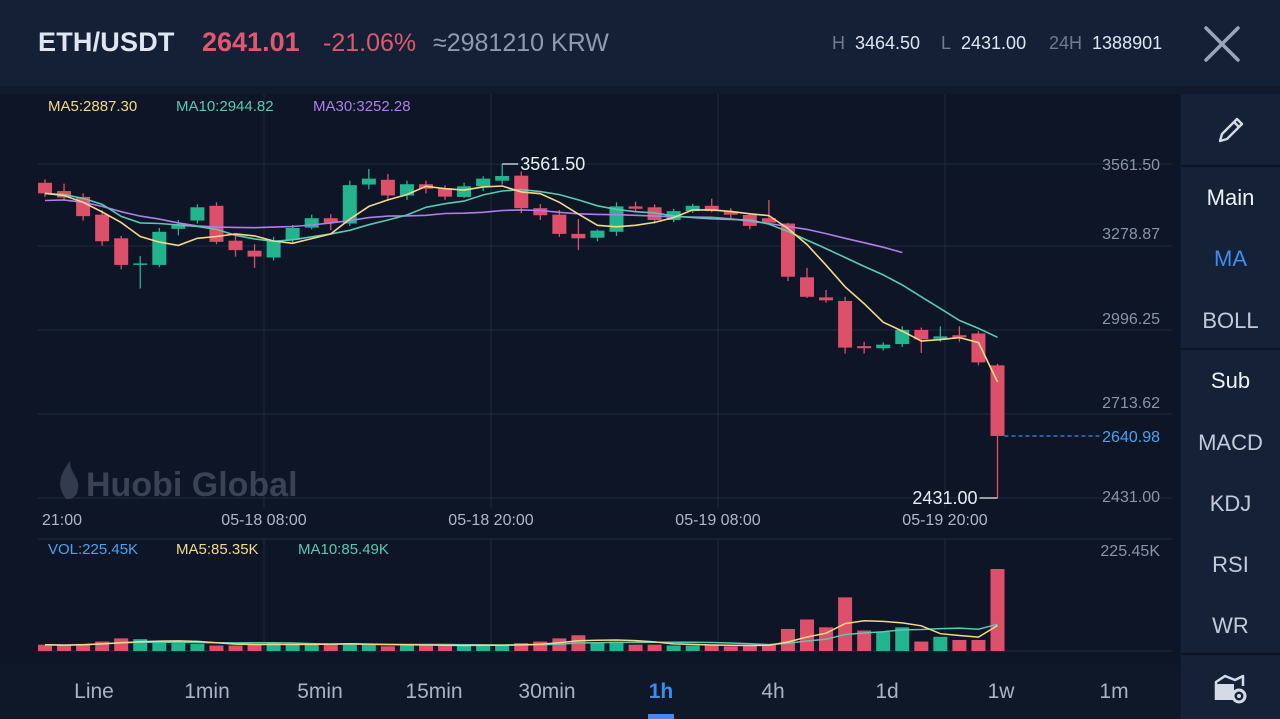 Image resolution: width=1280 pixels, height=719 pixels. I want to click on active-tab-indicator, so click(661, 716).